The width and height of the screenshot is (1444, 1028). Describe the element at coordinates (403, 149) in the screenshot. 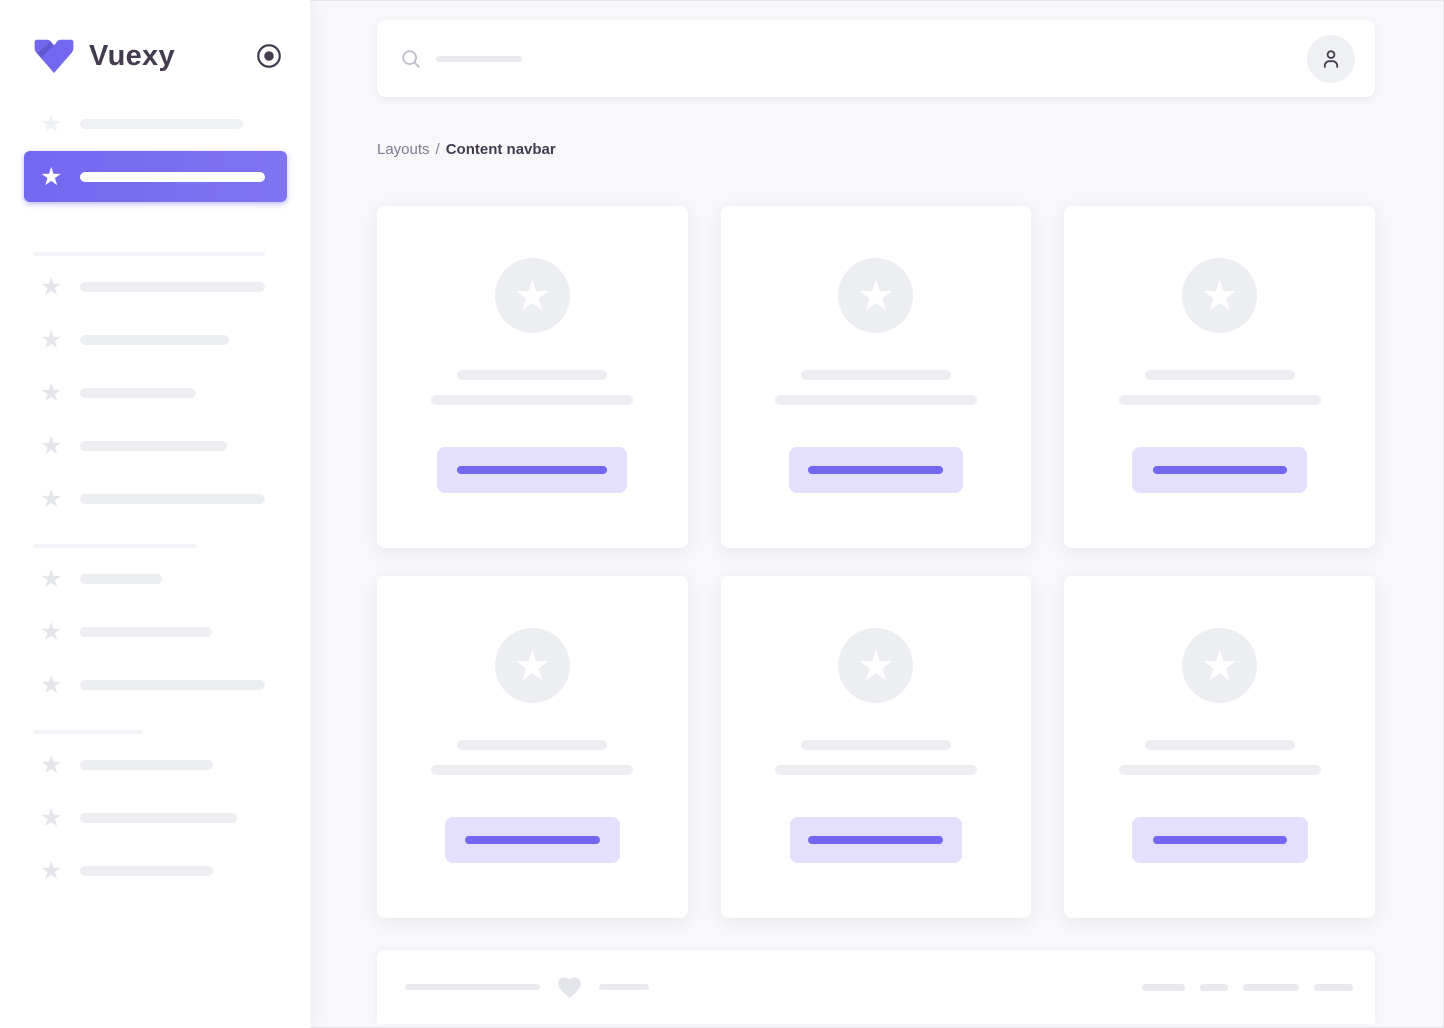

I see `breadcrumb-parent-link: Layouts` at that location.